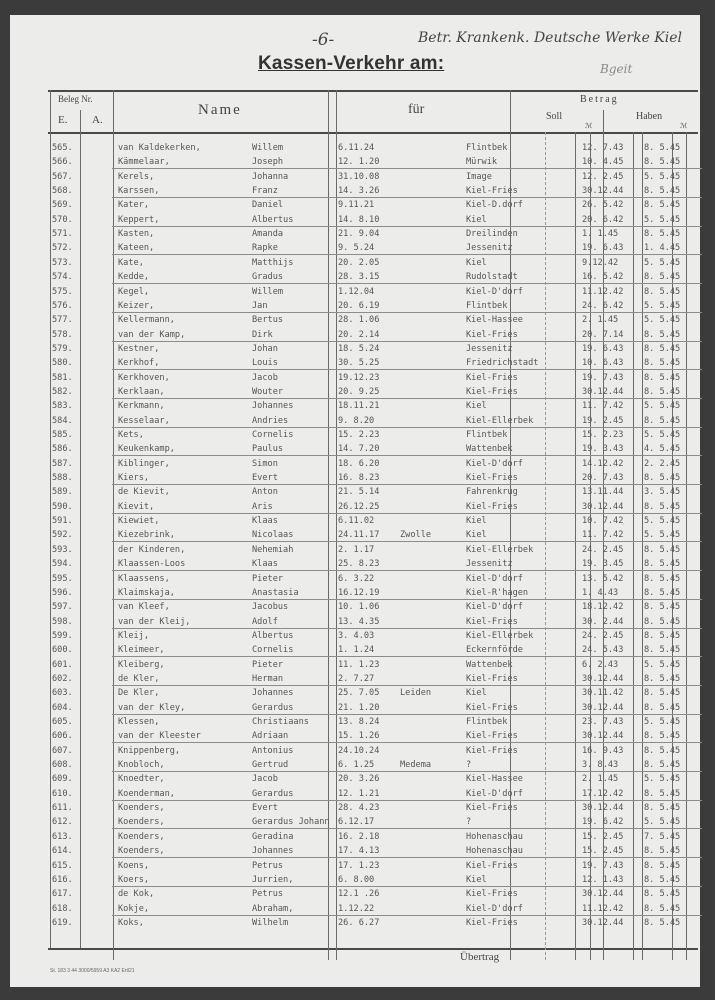  I want to click on row-first-name: Abraham,, so click(273, 908).